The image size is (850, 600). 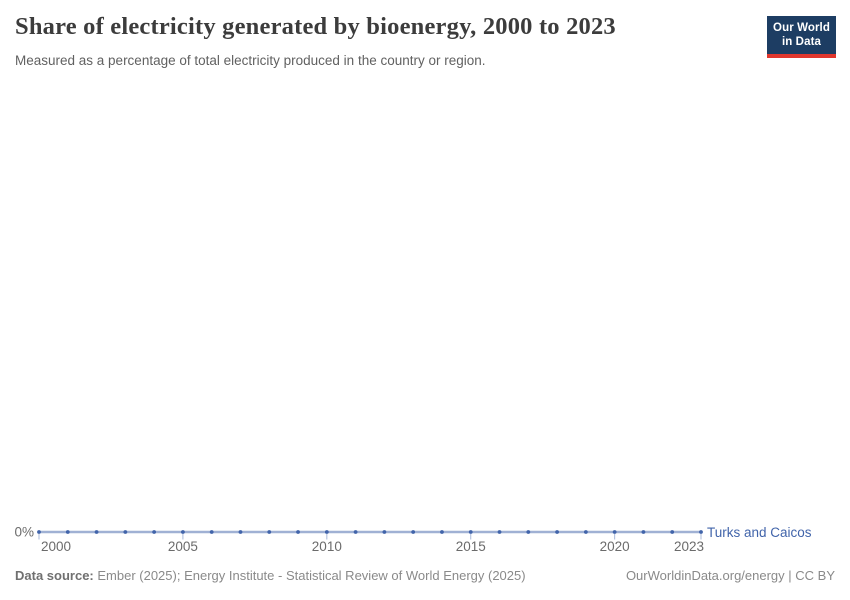 What do you see at coordinates (801, 28) in the screenshot?
I see `owid-logo-line1: Our World` at bounding box center [801, 28].